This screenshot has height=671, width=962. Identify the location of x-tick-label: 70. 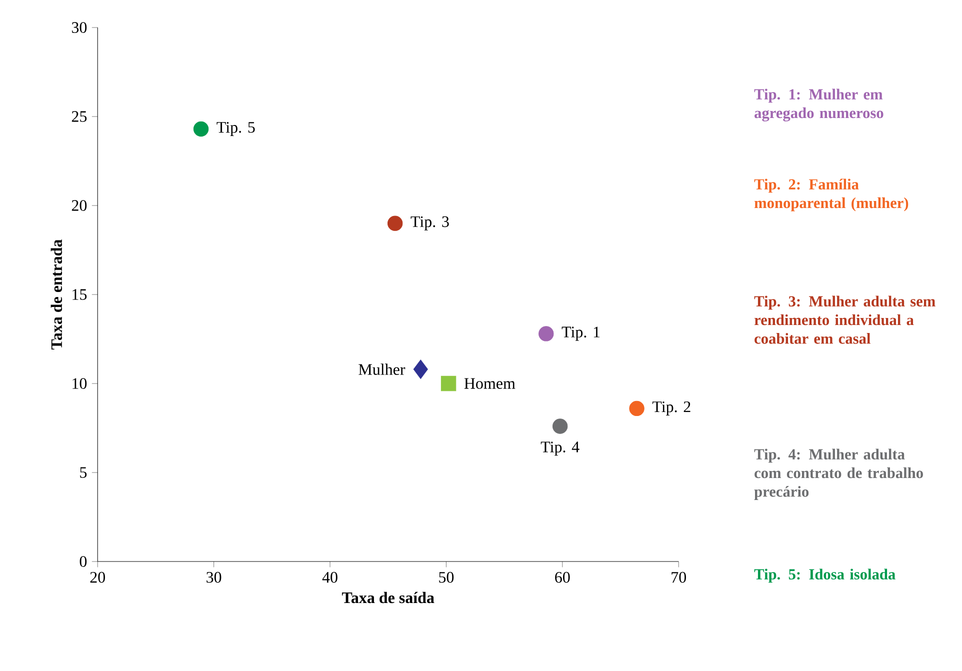
(679, 577).